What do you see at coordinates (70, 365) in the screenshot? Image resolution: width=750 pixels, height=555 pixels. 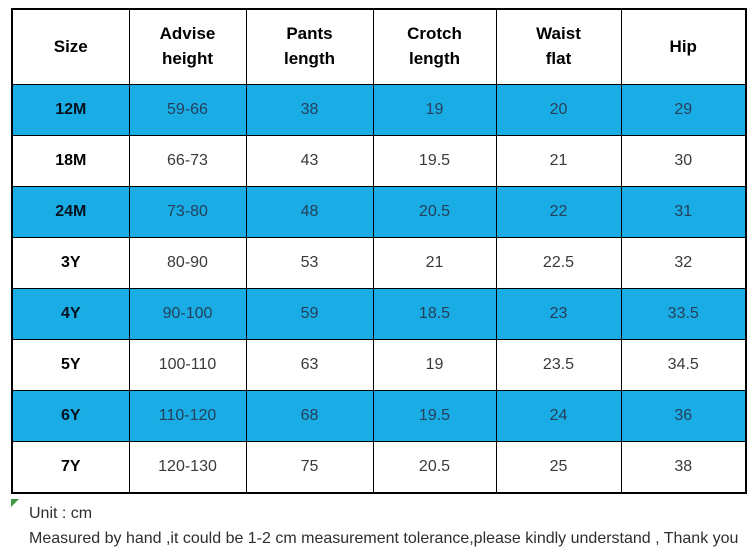 I see `size-cell: 5Y` at bounding box center [70, 365].